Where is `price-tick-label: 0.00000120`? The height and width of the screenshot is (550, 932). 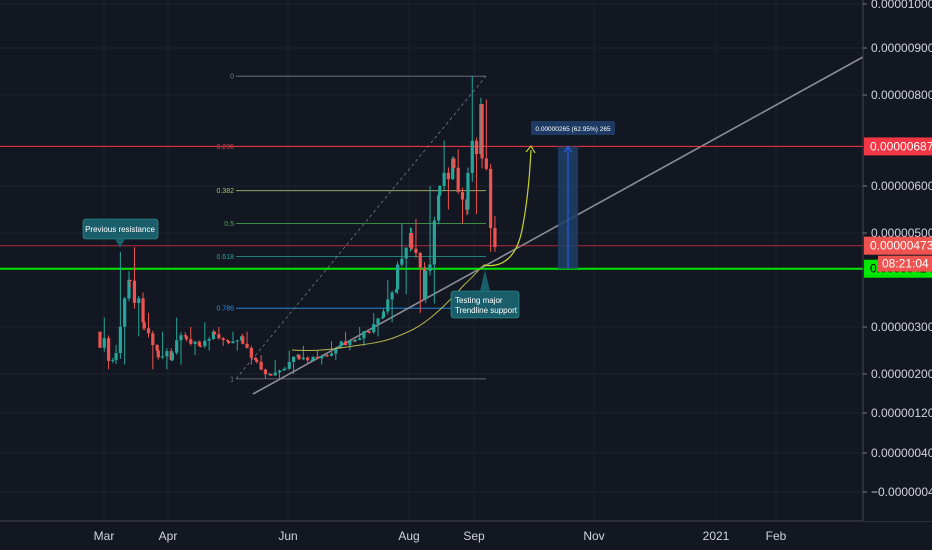 price-tick-label: 0.00000120 is located at coordinates (901, 413).